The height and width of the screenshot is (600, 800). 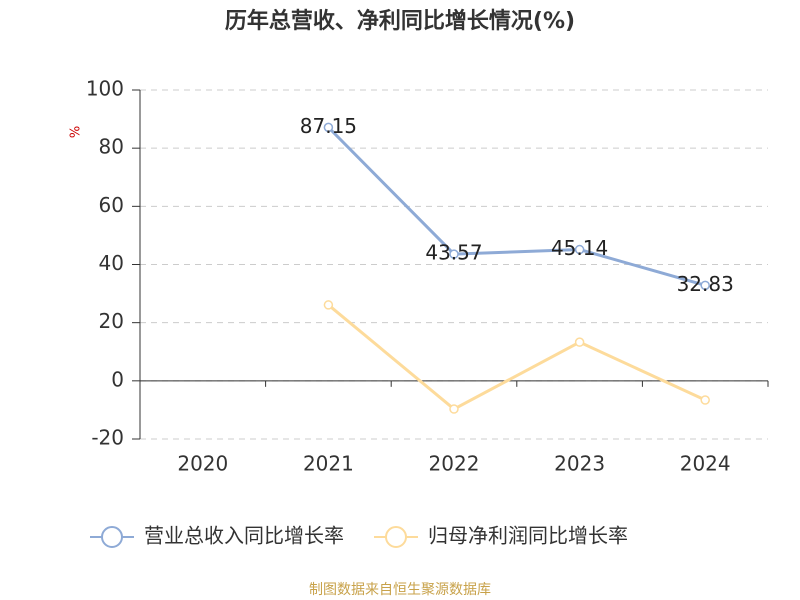 I want to click on legend-label: 营业总收入同比增长率, so click(x=244, y=536).